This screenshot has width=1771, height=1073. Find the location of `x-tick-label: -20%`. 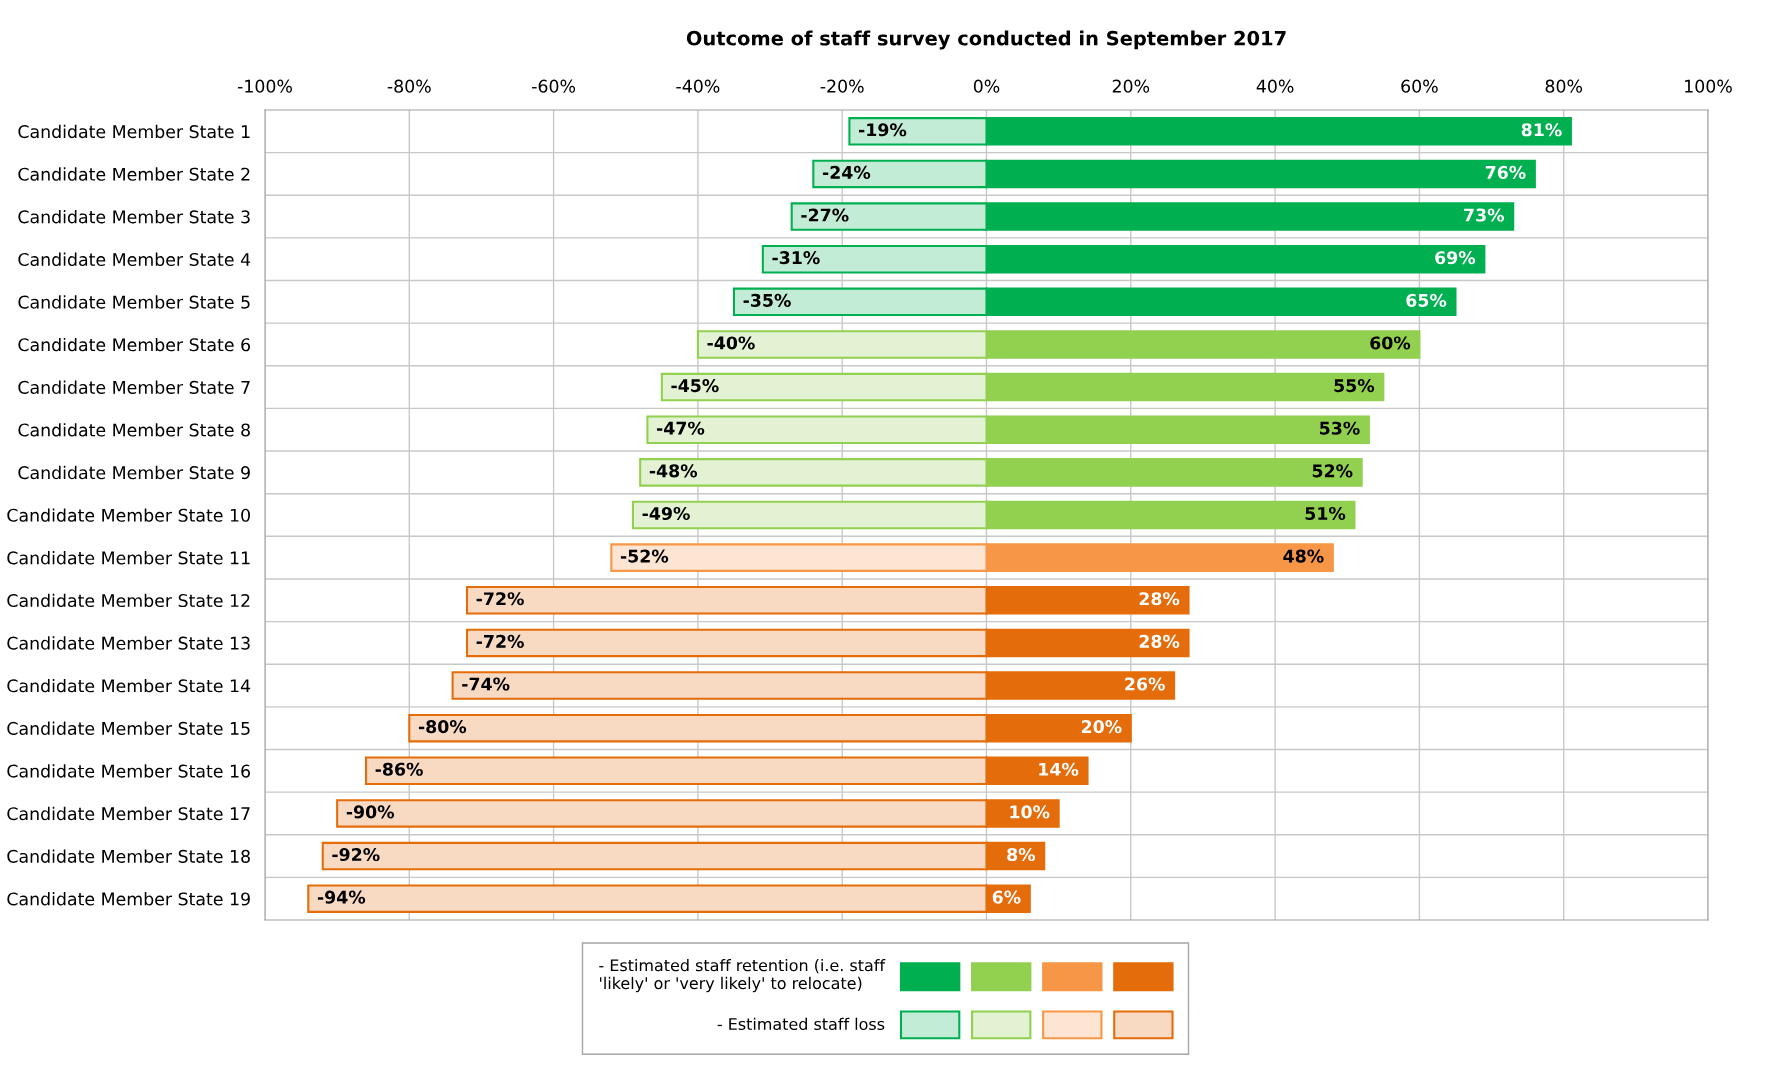

x-tick-label: -20% is located at coordinates (842, 86).